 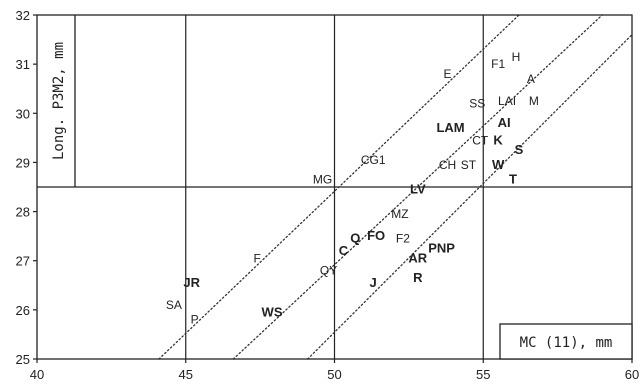 What do you see at coordinates (191, 282) in the screenshot?
I see `point-label-jr: JR` at bounding box center [191, 282].